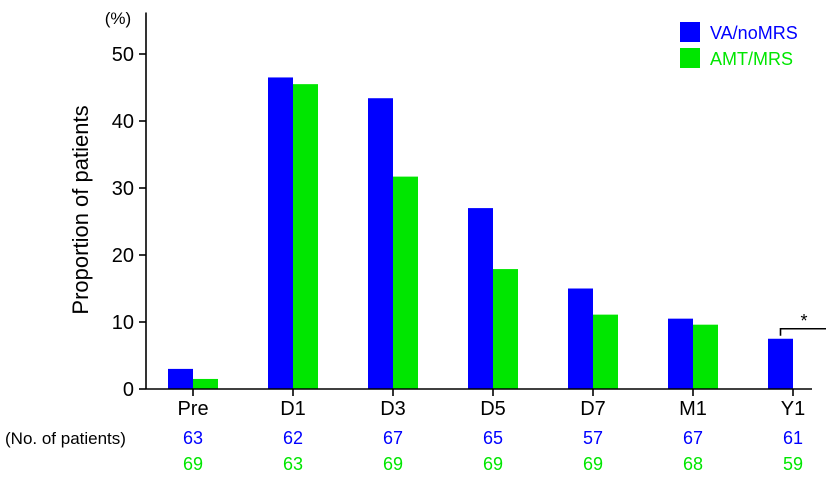 The image size is (826, 483). I want to click on patient-count: 59, so click(793, 464).